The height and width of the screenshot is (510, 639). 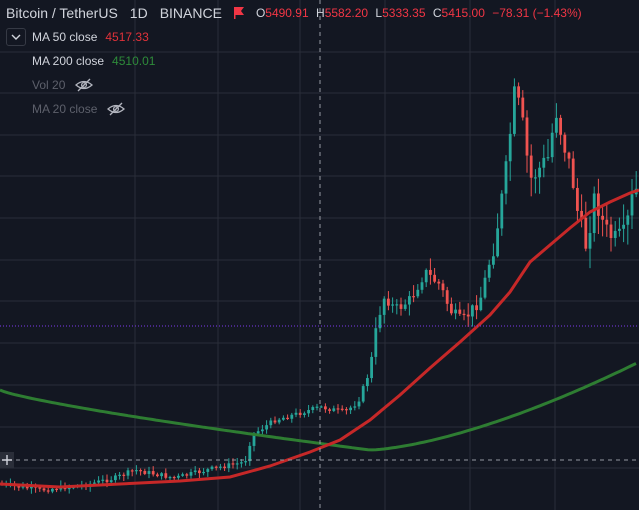 I want to click on indicator-vol20: Vol 20, so click(x=63, y=85).